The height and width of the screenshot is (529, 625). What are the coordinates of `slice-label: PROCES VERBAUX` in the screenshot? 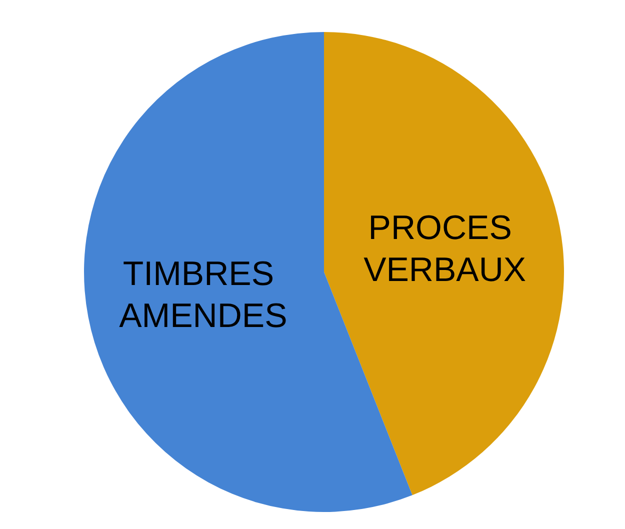 It's located at (445, 248).